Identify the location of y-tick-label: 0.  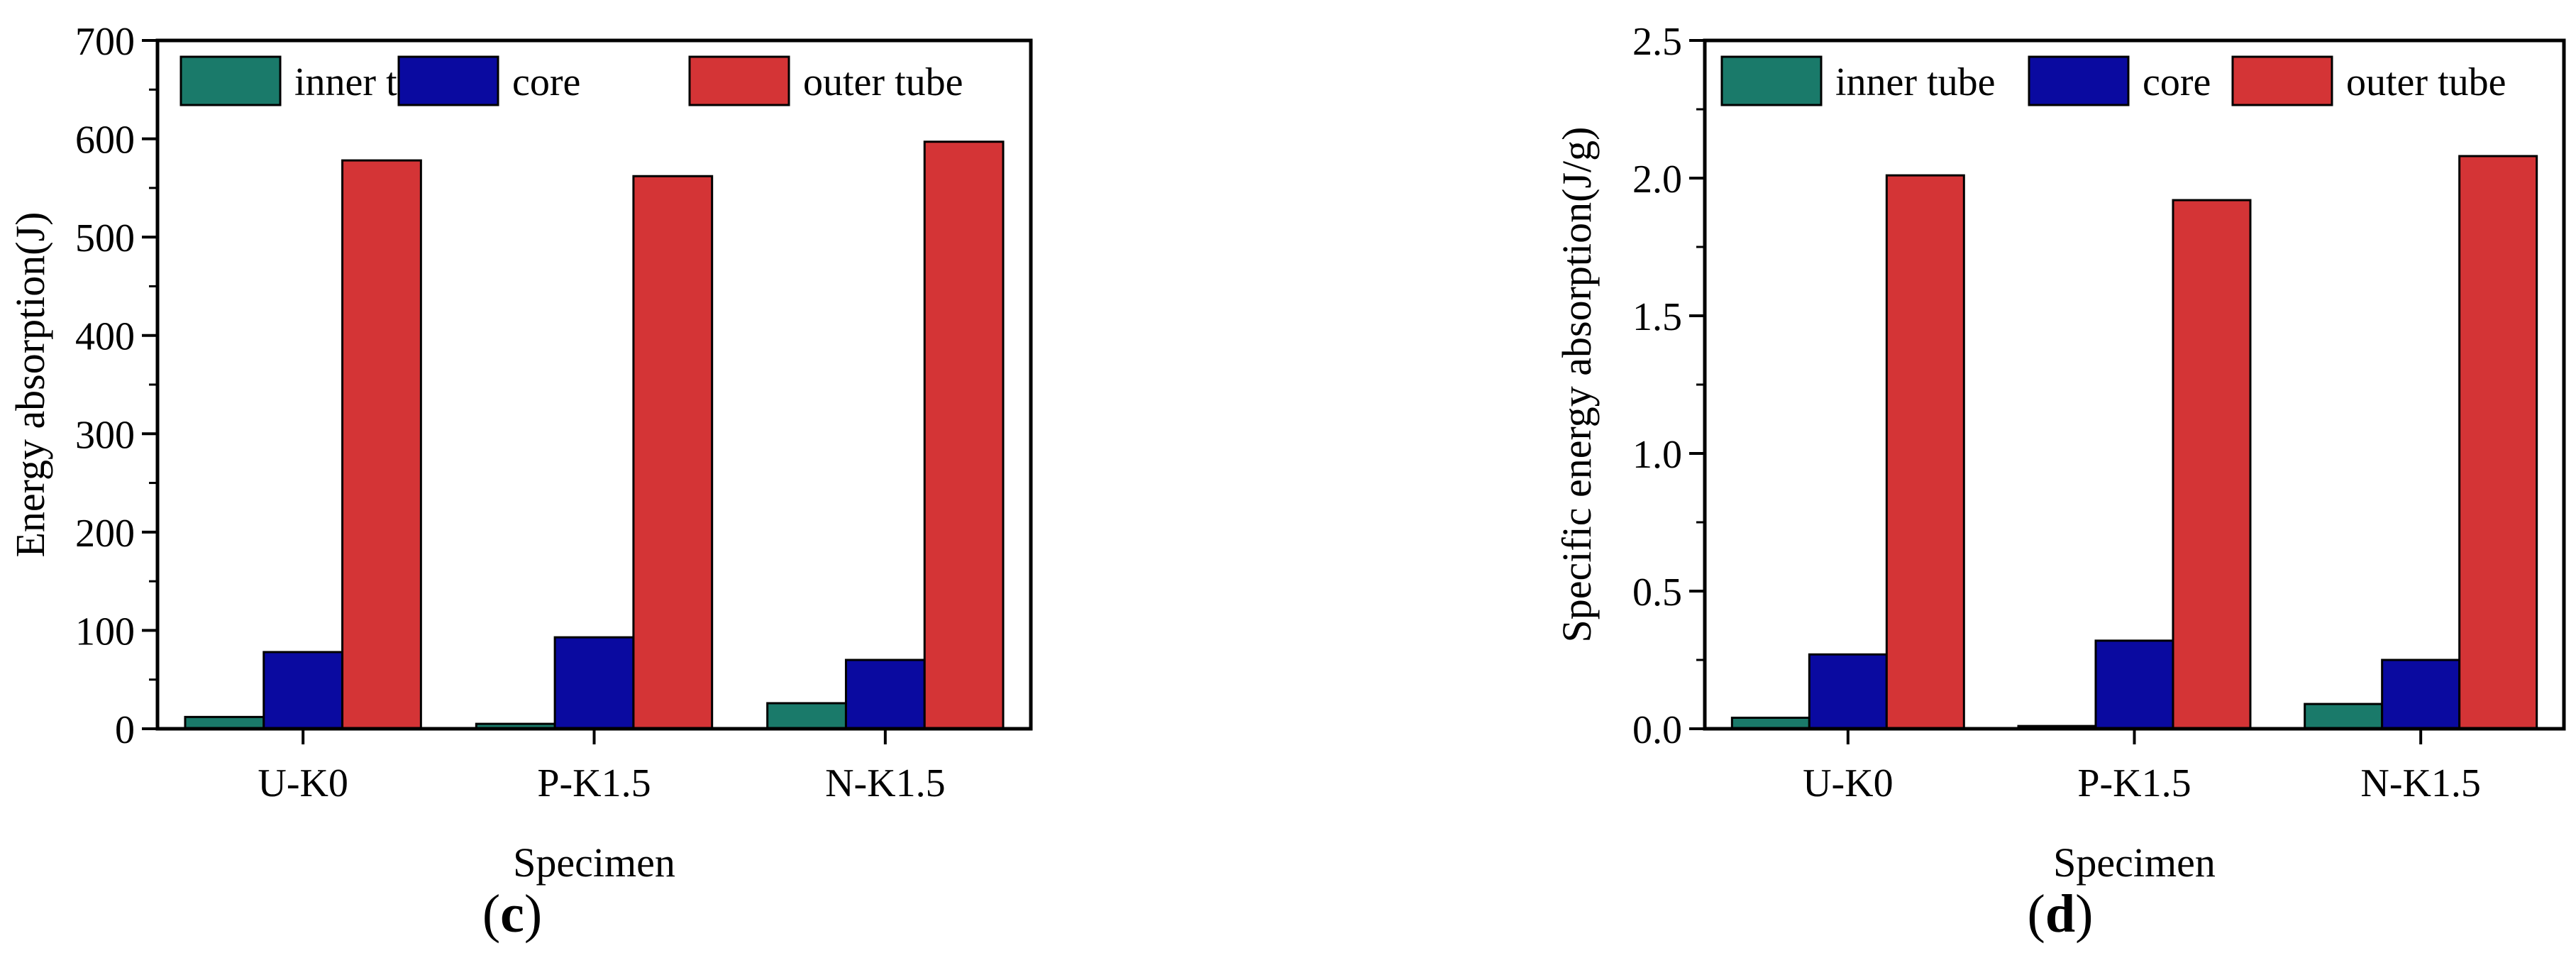
(125, 730).